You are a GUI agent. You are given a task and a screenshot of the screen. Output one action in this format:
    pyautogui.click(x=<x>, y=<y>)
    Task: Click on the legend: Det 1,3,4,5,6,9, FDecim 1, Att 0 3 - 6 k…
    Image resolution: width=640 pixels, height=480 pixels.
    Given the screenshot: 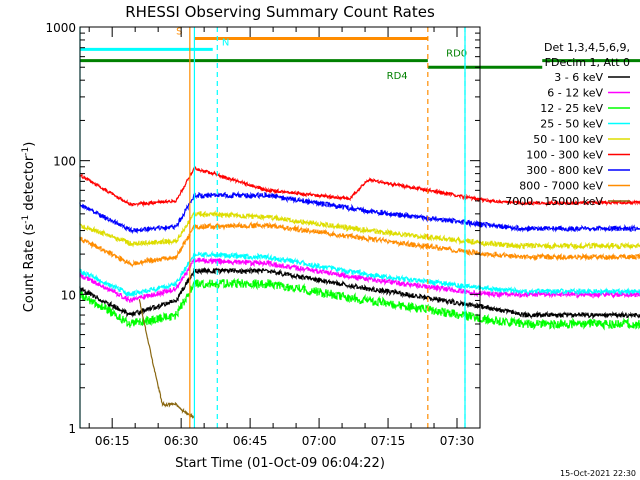 What is the action you would take?
    pyautogui.click(x=567, y=124)
    